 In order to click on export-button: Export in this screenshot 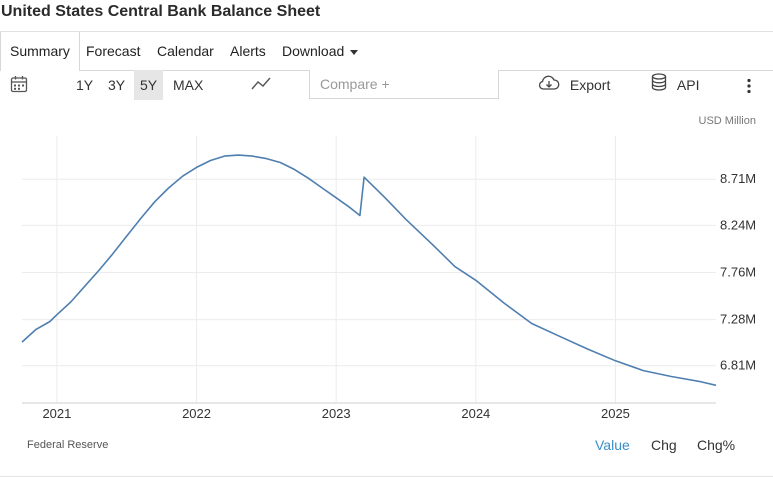, I will do `click(574, 85)`.